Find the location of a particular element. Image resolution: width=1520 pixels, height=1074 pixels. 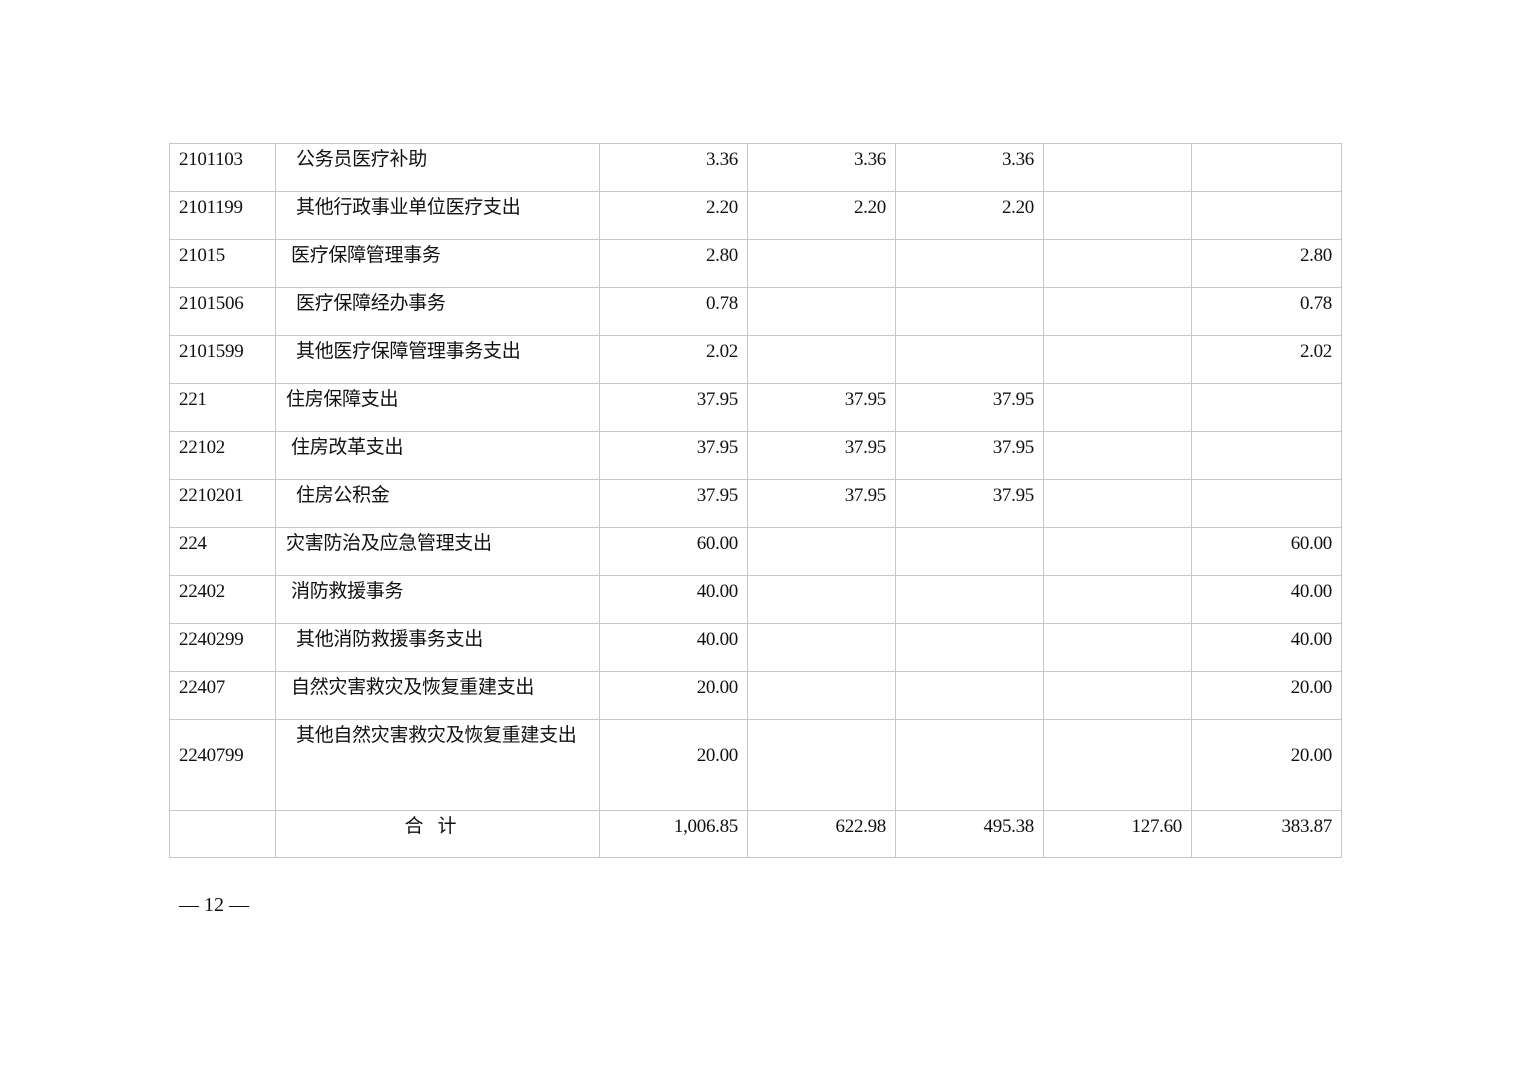

function-name: 其他医疗保障管理事务支出 is located at coordinates (437, 359).